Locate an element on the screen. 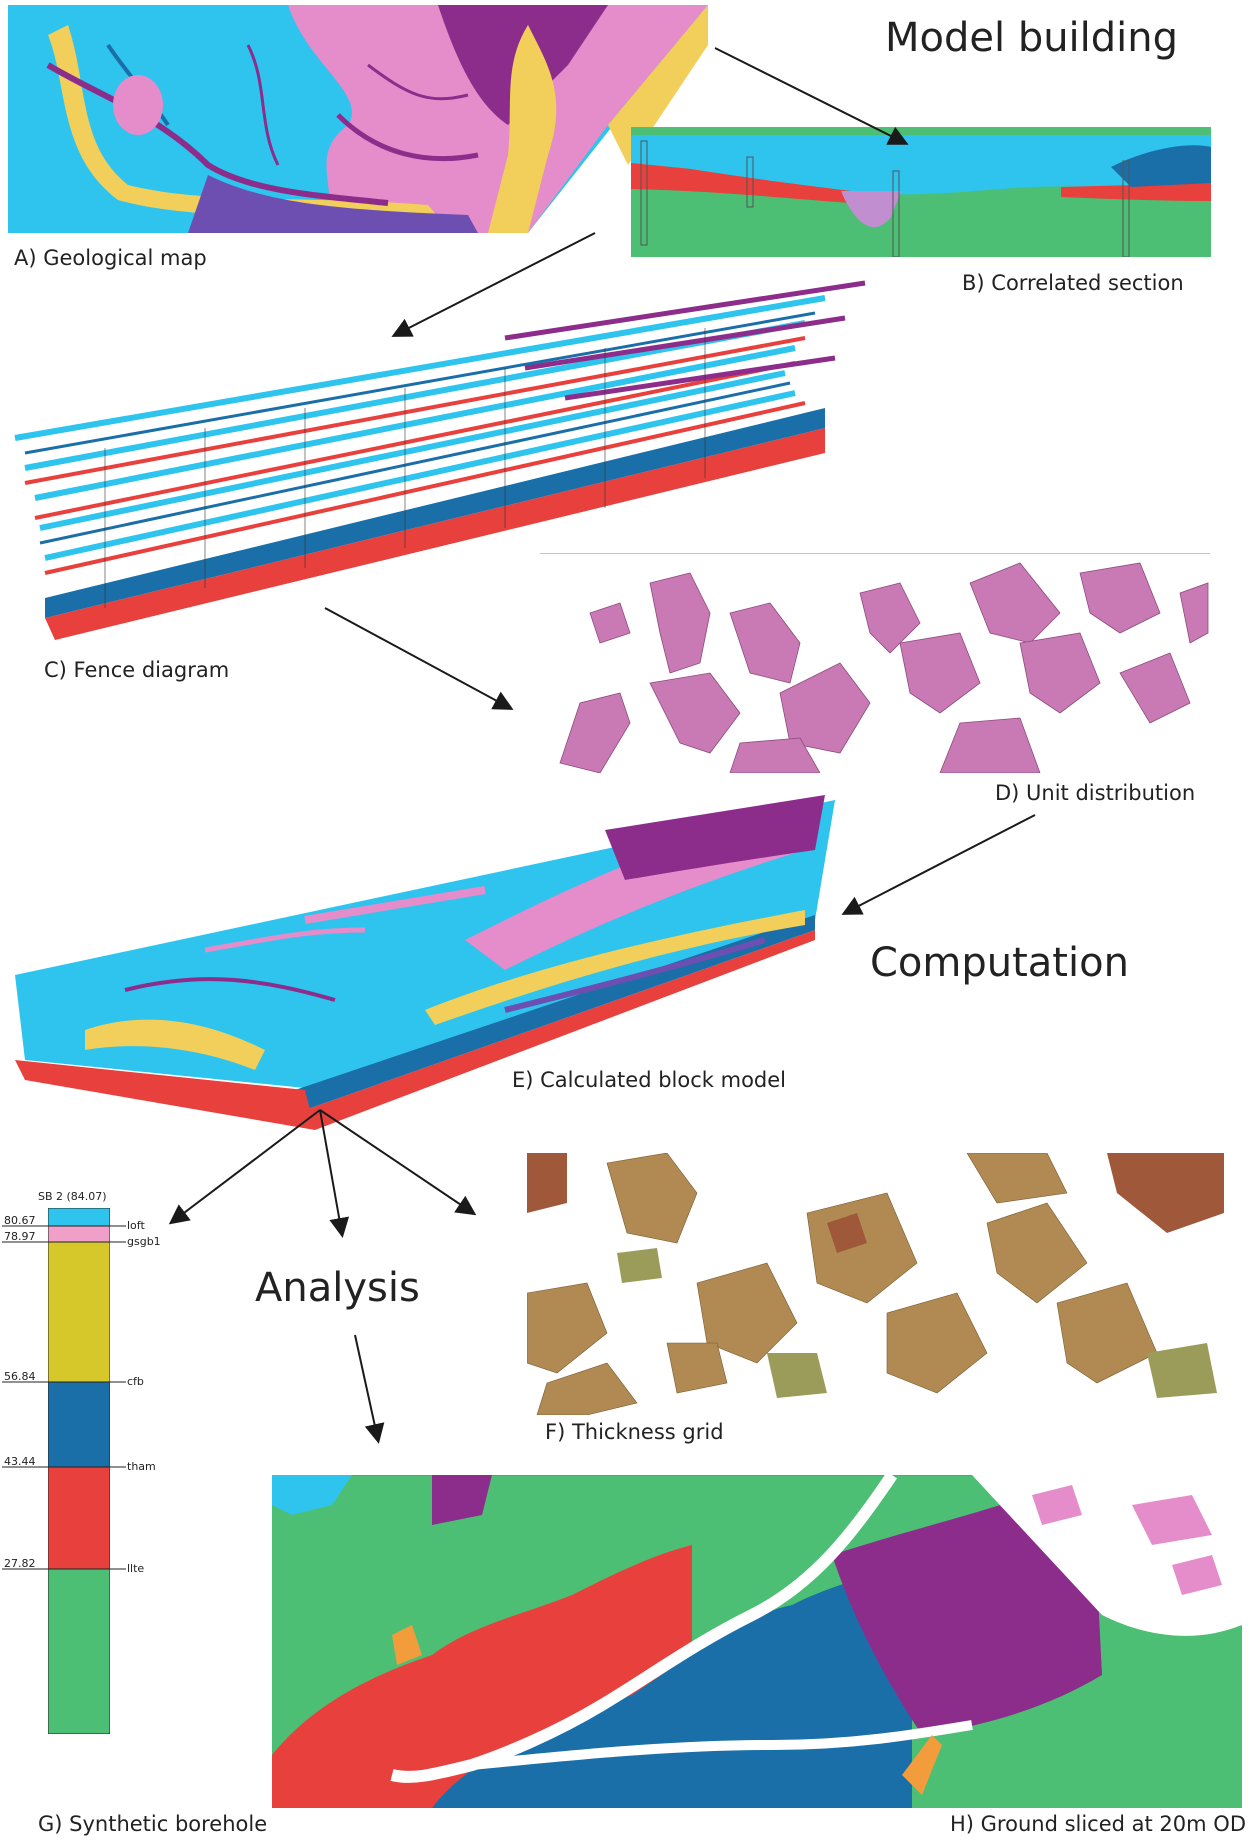 Image resolution: width=1254 pixels, height=1842 pixels. caption-f: F) Thickness grid is located at coordinates (634, 1432).